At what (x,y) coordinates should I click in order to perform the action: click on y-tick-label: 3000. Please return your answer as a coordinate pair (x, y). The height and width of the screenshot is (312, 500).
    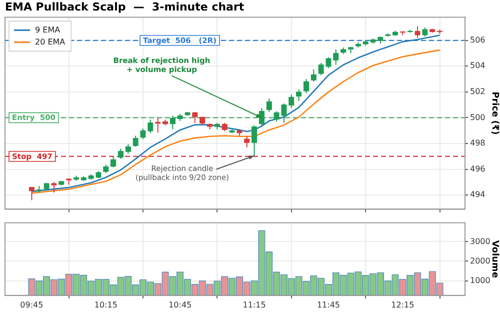
    Looking at the image, I should click on (480, 241).